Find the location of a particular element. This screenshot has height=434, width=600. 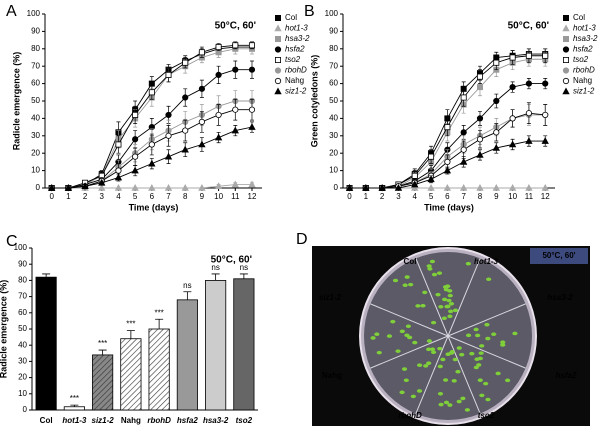

significance-label: ns is located at coordinates (244, 267).